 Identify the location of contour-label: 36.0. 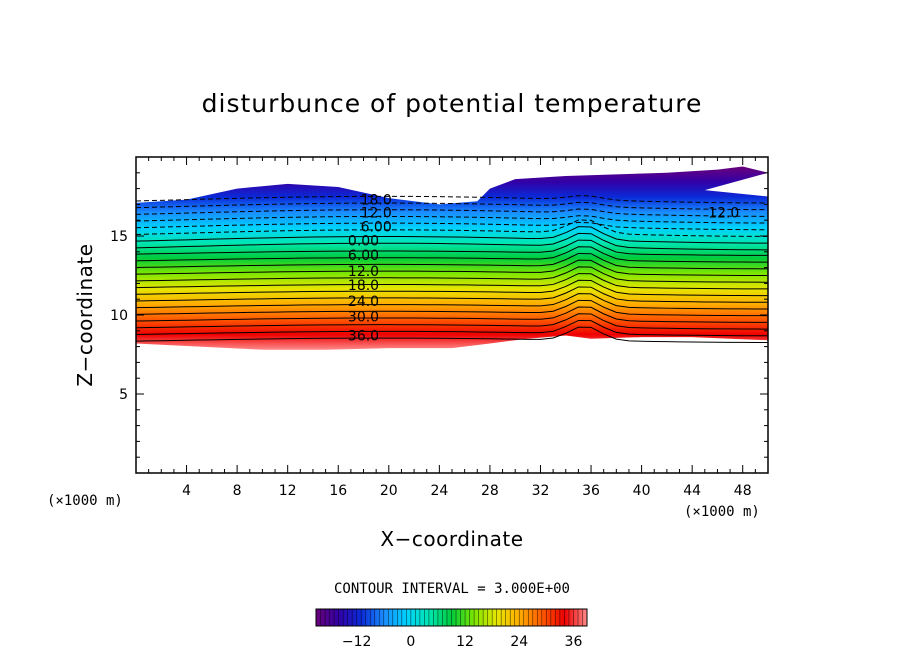
(363, 337).